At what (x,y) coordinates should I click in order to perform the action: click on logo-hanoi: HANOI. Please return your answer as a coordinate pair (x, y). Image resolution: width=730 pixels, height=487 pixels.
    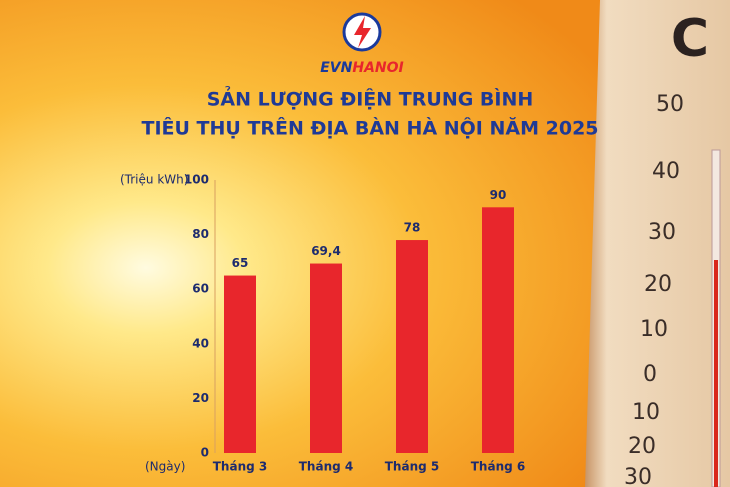
    Looking at the image, I should click on (377, 68).